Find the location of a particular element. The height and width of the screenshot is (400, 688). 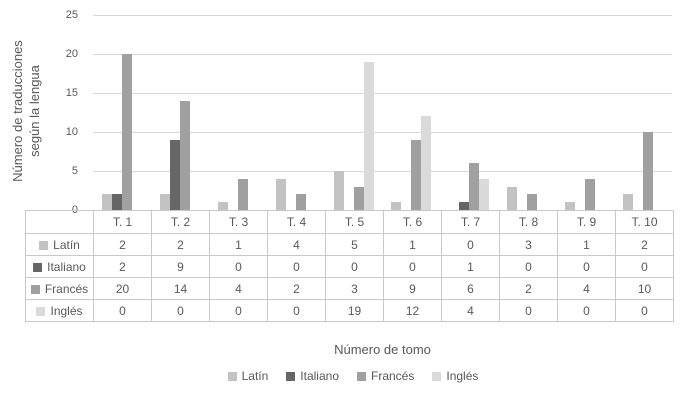

bar-Latín-T. 8 is located at coordinates (512, 198).